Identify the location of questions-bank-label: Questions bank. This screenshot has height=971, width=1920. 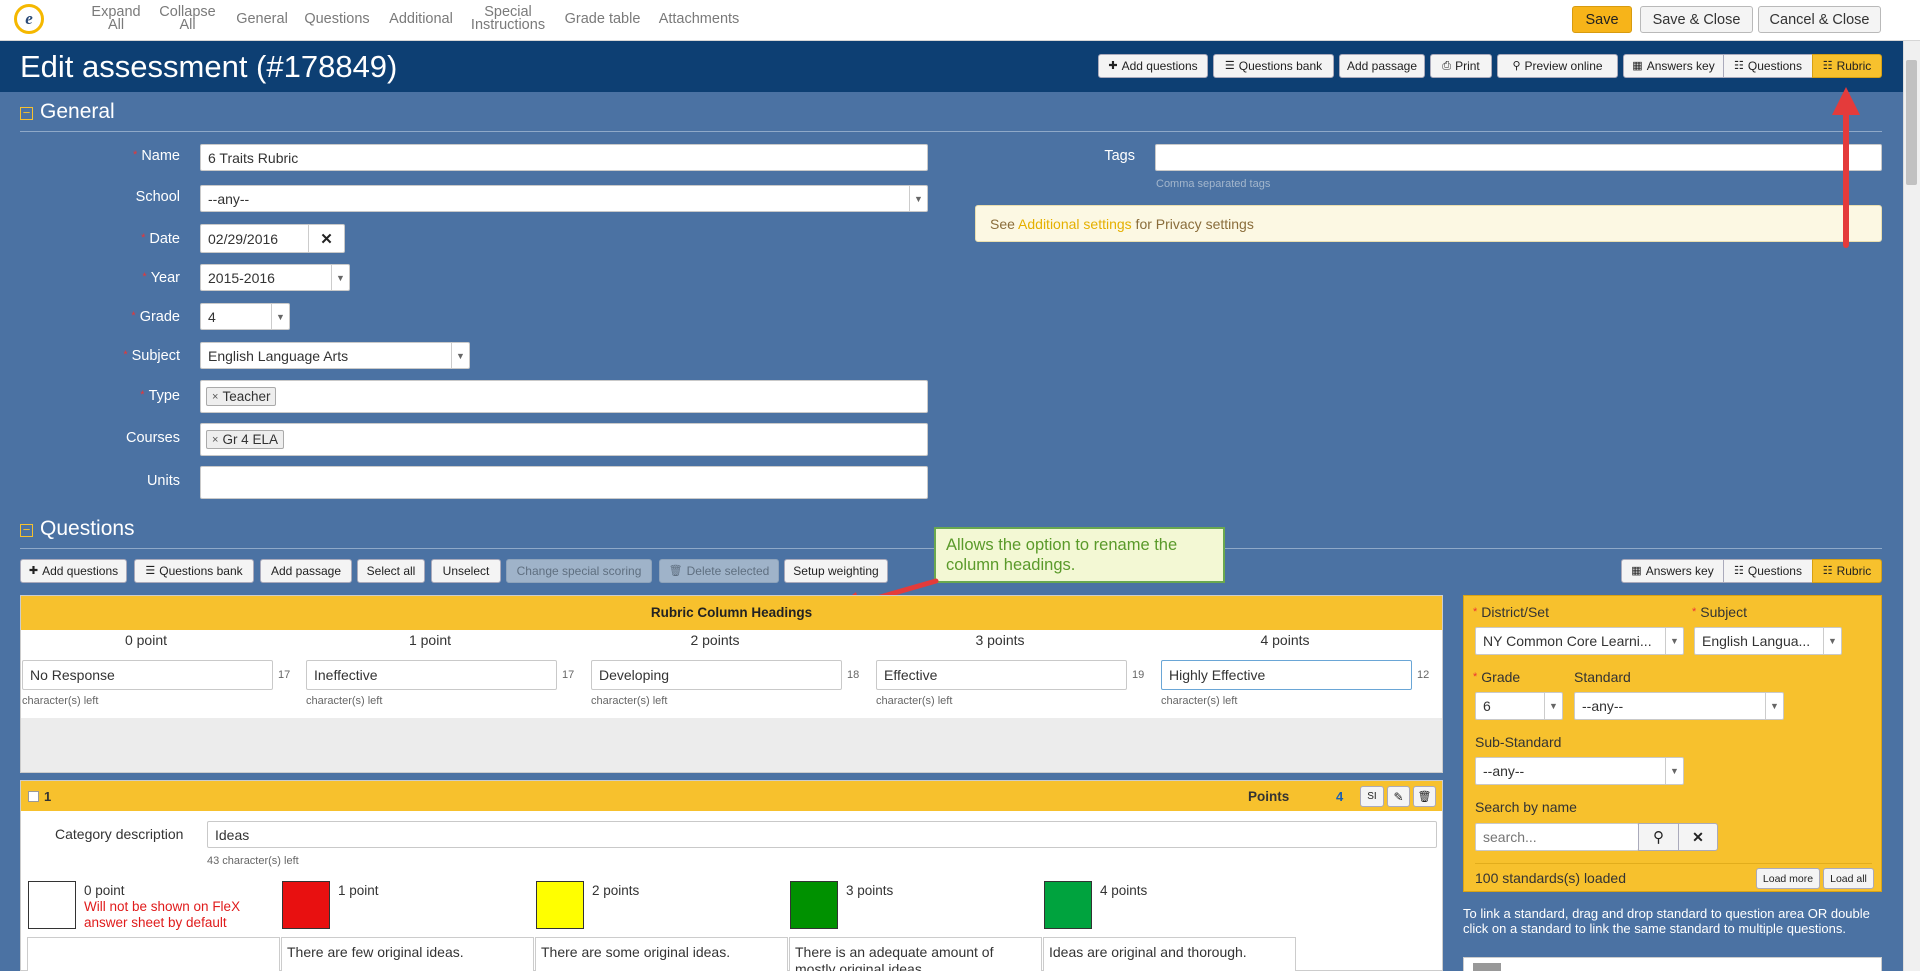
(201, 571).